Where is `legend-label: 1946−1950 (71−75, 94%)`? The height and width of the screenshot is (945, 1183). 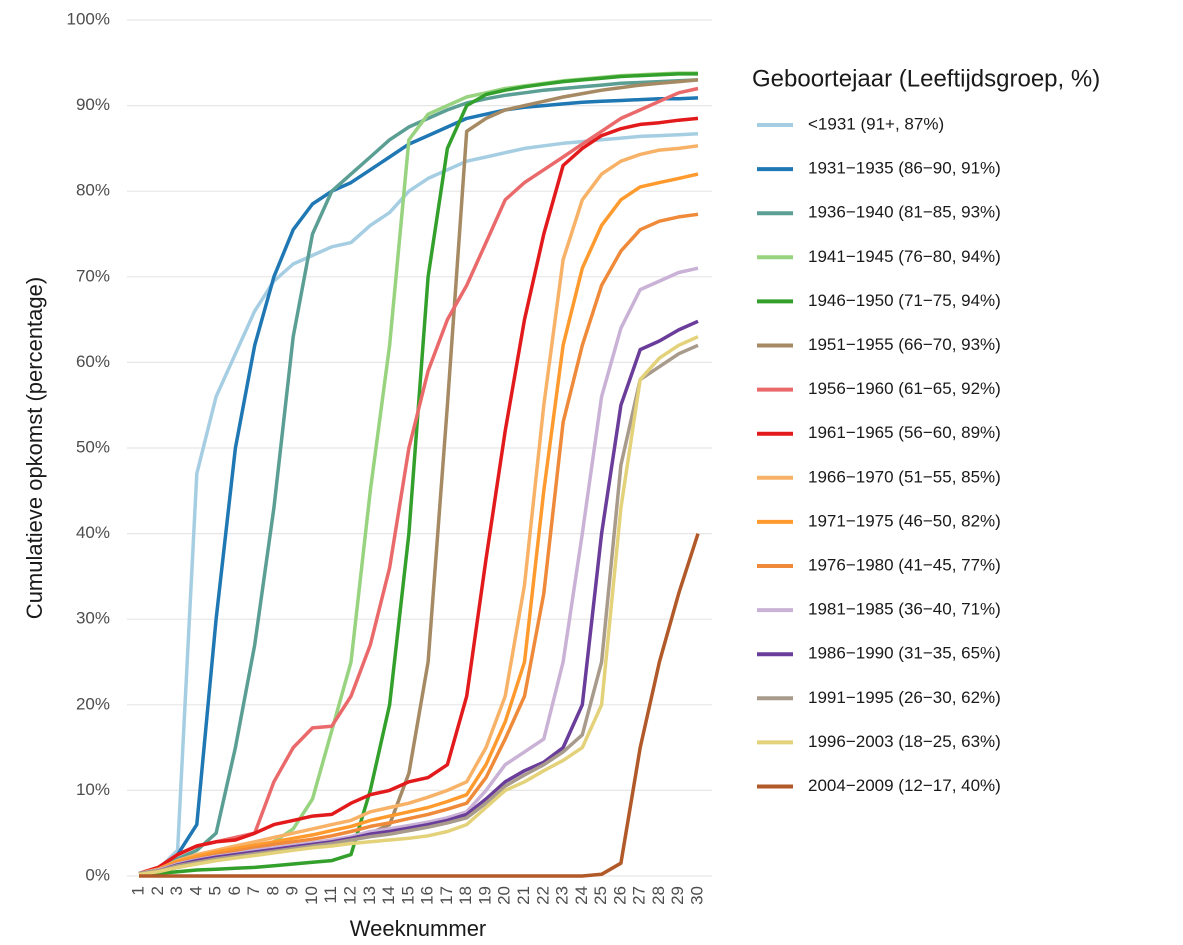 legend-label: 1946−1950 (71−75, 94%) is located at coordinates (904, 300).